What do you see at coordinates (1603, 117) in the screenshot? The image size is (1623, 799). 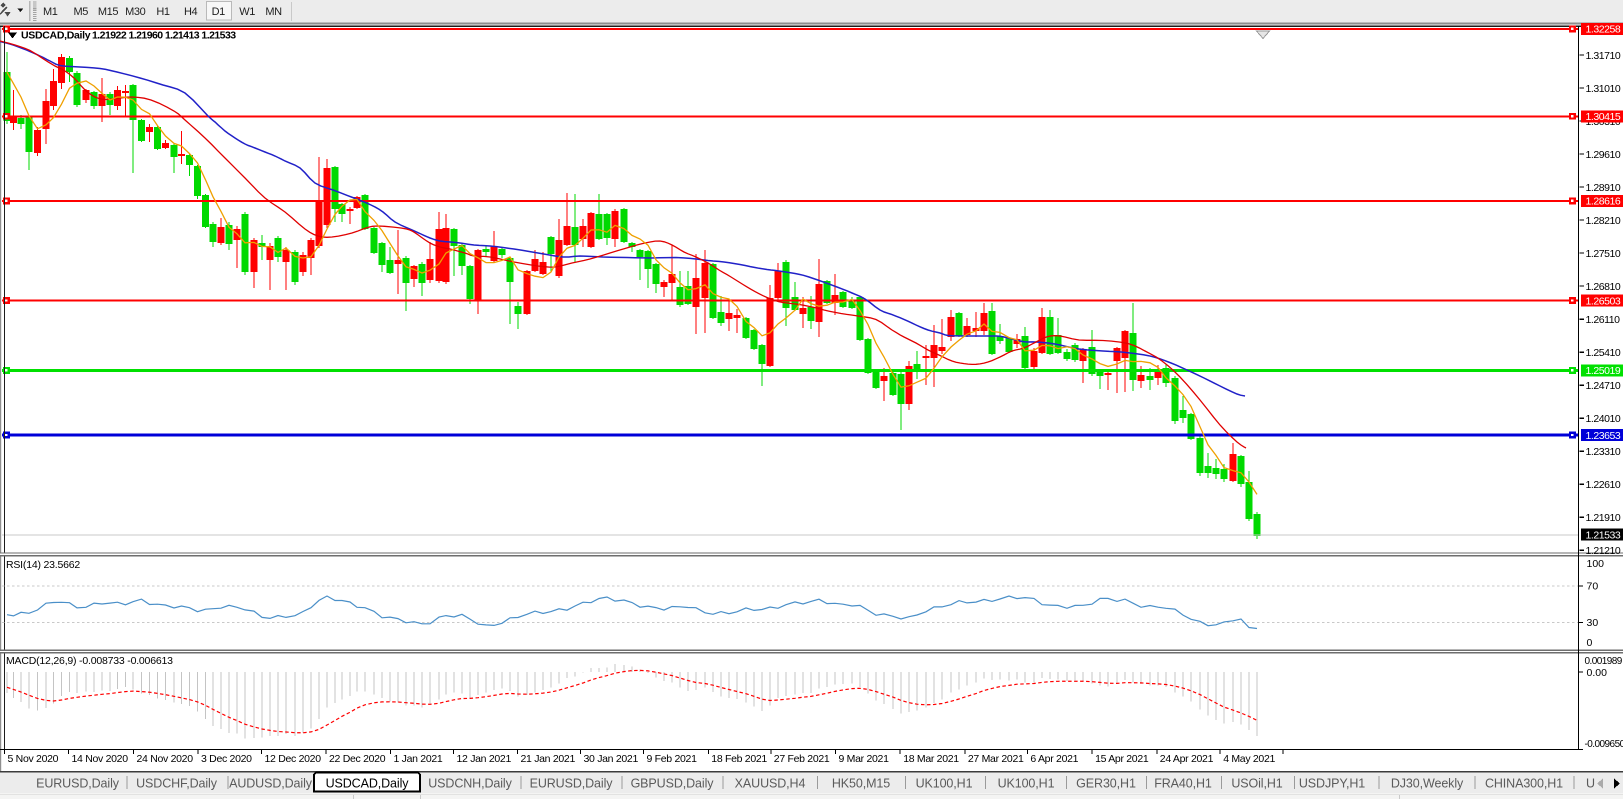 I see `svg-text: 1.30415` at bounding box center [1603, 117].